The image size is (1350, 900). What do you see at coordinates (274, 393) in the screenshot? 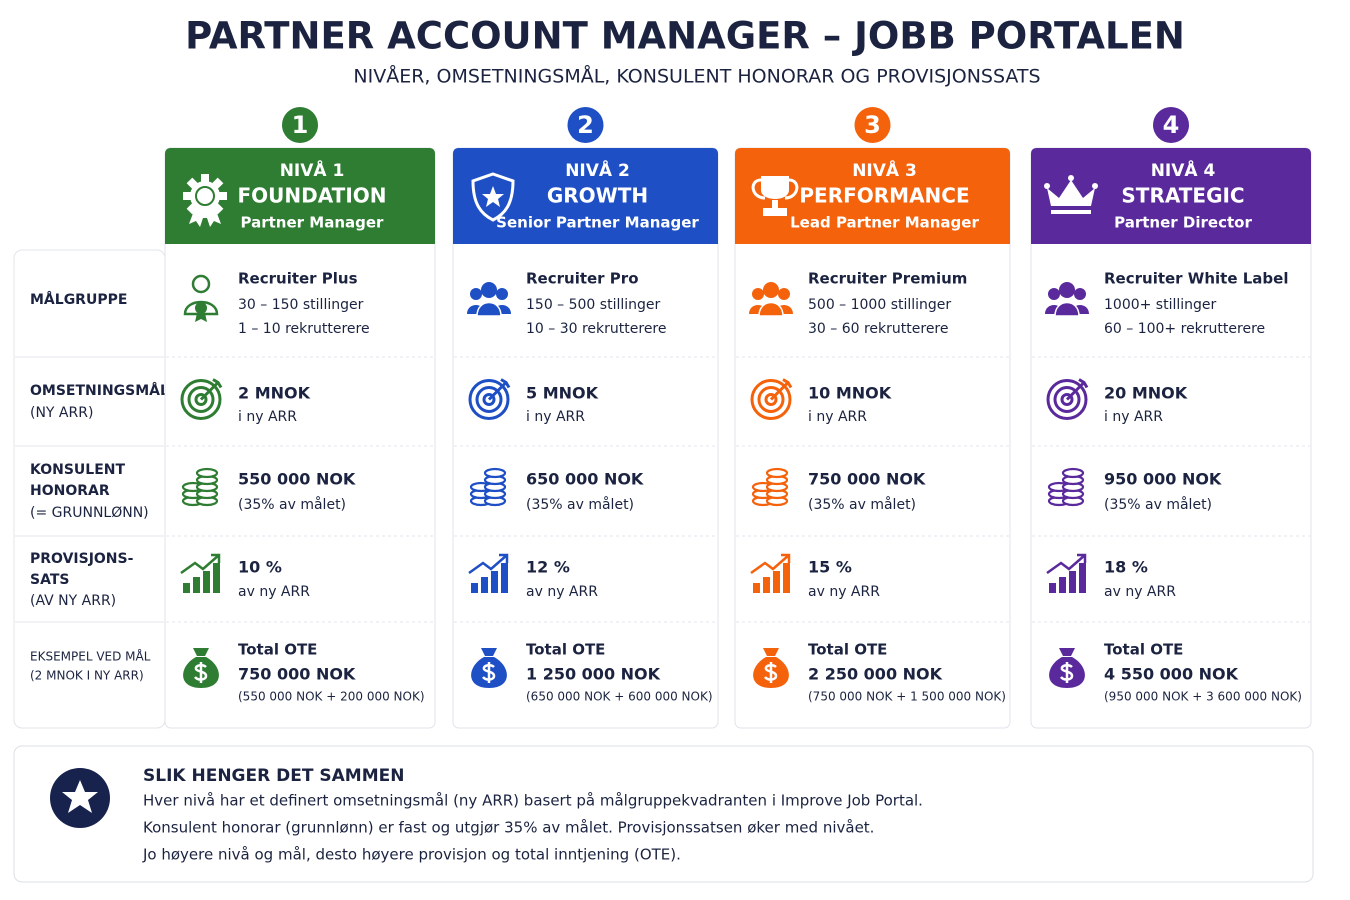
I see `cell-text: 2 MNOK` at bounding box center [274, 393].